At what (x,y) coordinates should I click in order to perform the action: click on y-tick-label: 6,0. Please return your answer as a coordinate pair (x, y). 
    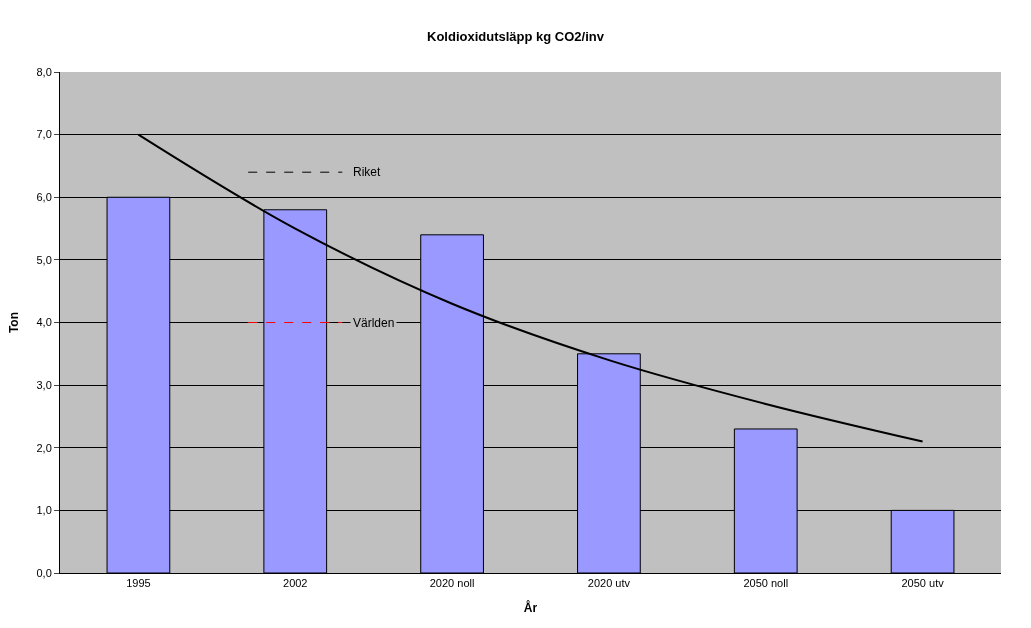
    Looking at the image, I should click on (44, 197).